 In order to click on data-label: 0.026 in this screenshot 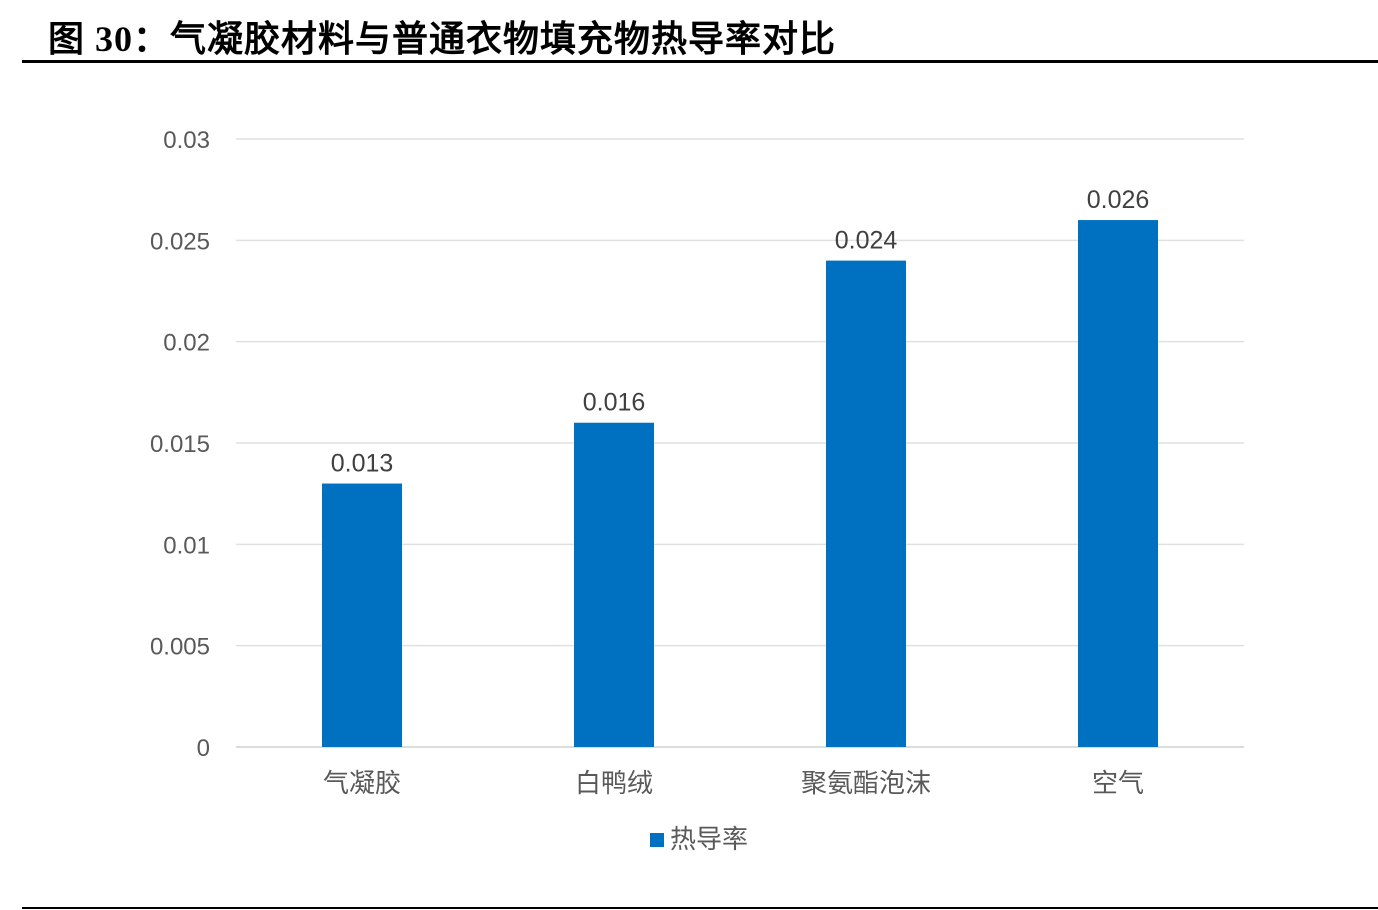, I will do `click(1118, 200)`.